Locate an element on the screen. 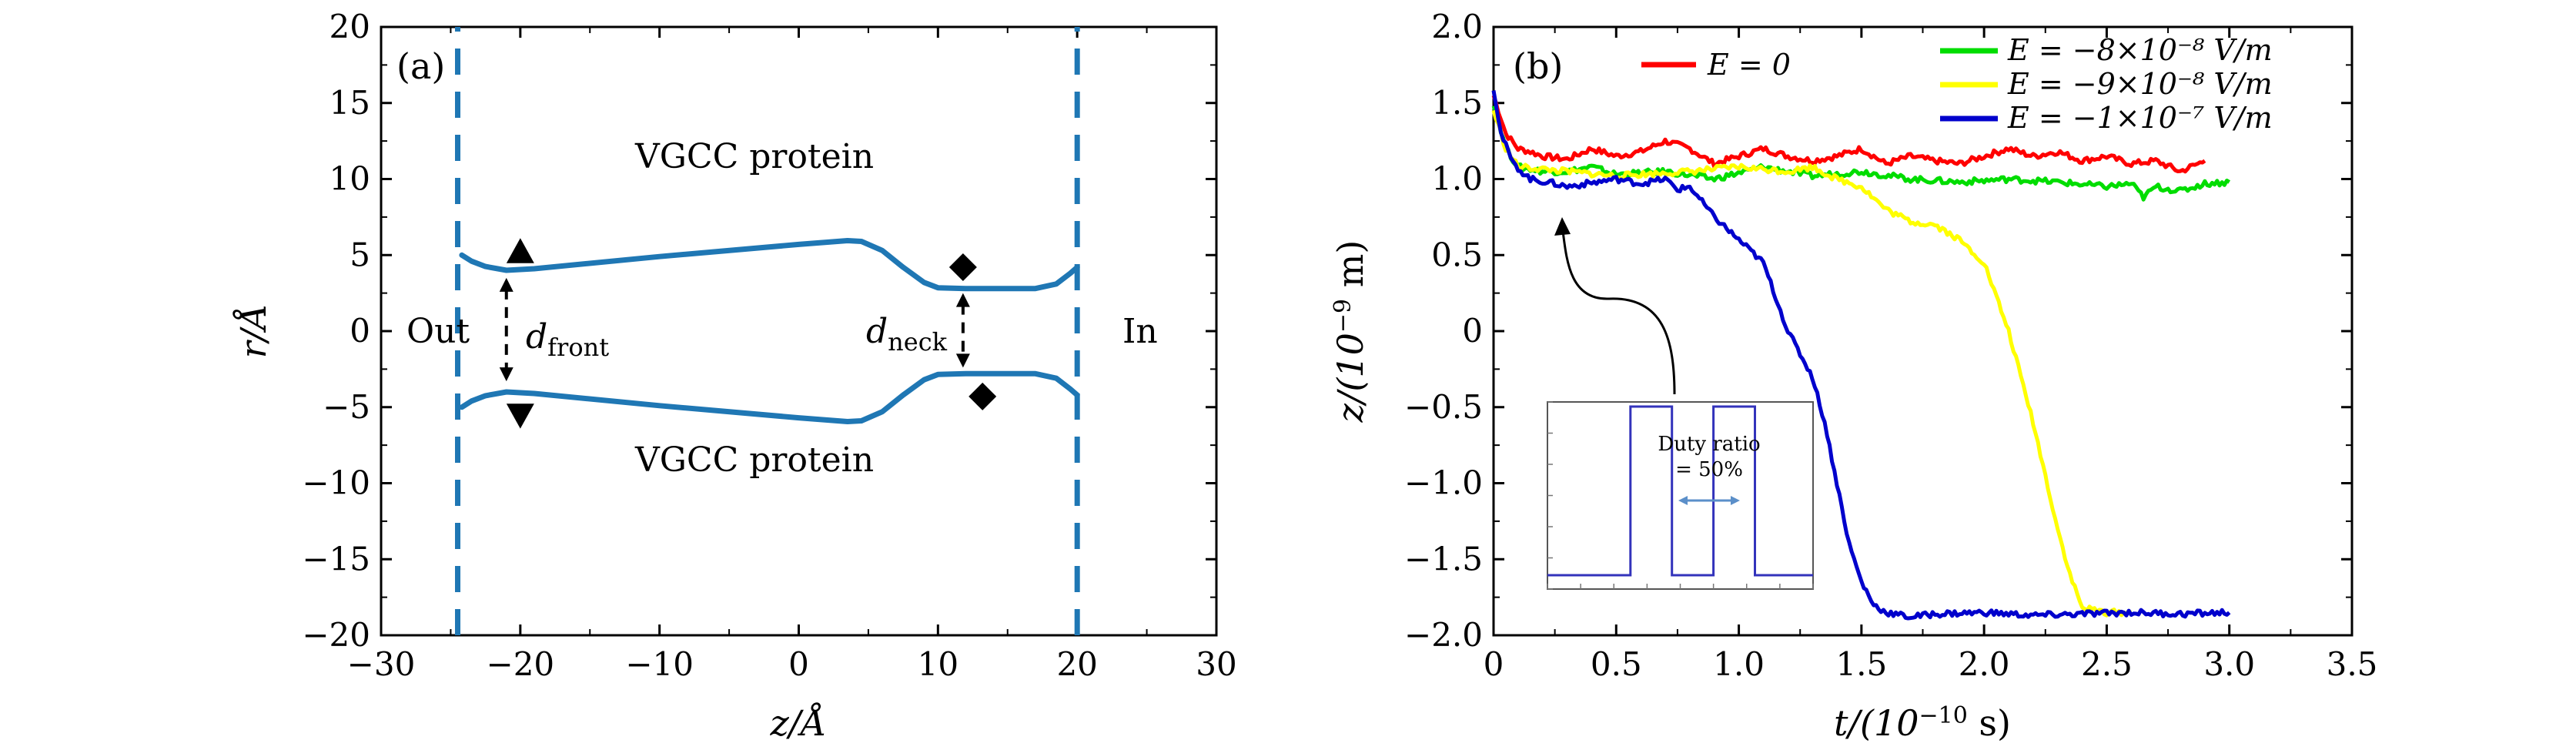 The height and width of the screenshot is (750, 2576). panel-b-ytick-label: 0 is located at coordinates (1472, 331).